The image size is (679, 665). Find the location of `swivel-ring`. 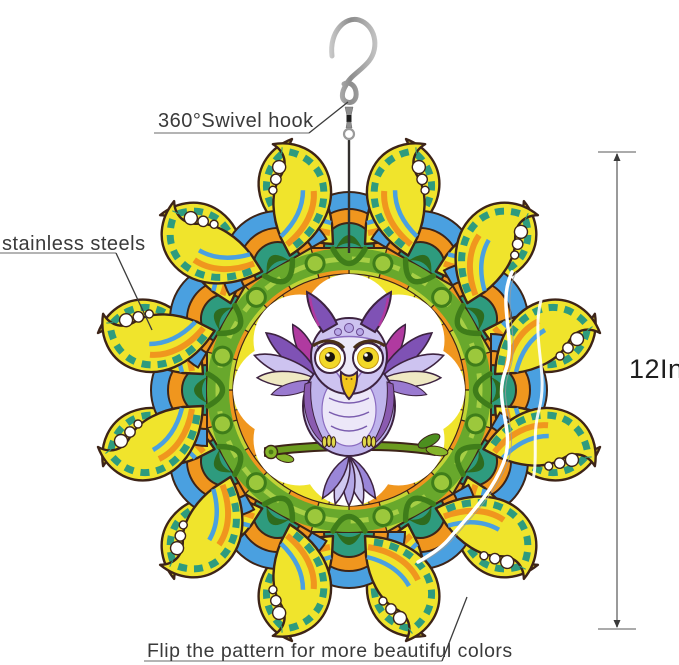

swivel-ring is located at coordinates (349, 134).